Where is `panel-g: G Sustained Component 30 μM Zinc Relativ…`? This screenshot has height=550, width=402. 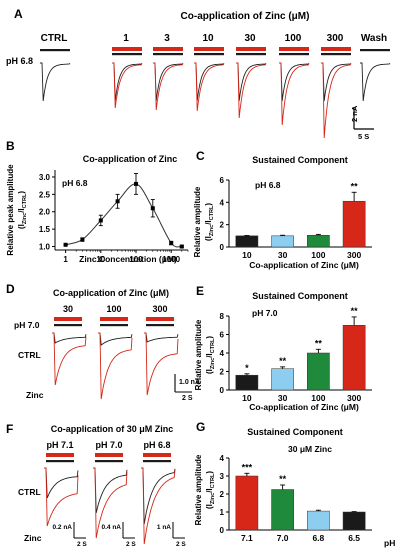 panel-g: G Sustained Component 30 μM Zinc Relativ… is located at coordinates (294, 484).